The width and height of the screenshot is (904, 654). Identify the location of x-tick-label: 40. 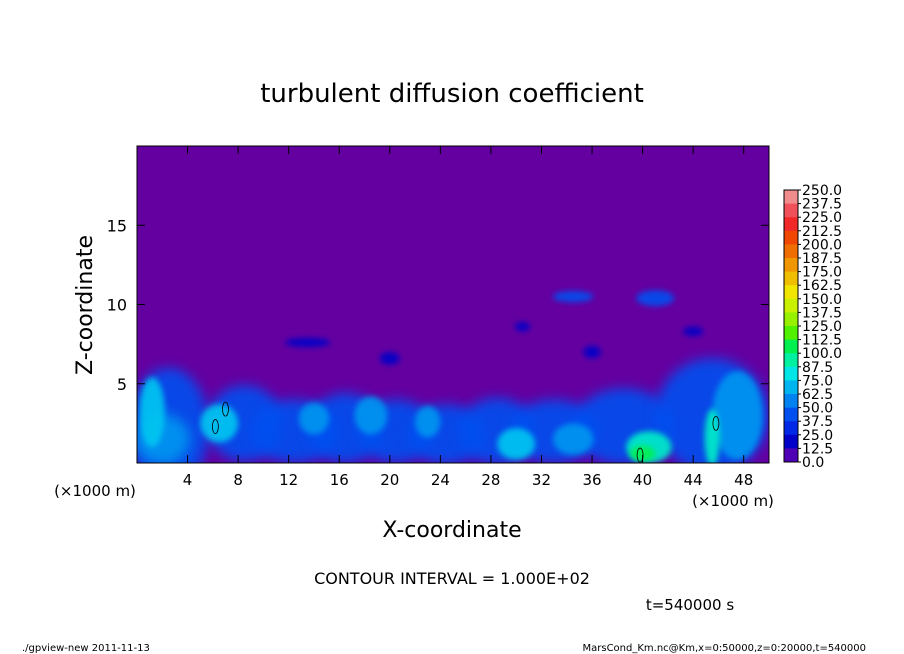
(642, 480).